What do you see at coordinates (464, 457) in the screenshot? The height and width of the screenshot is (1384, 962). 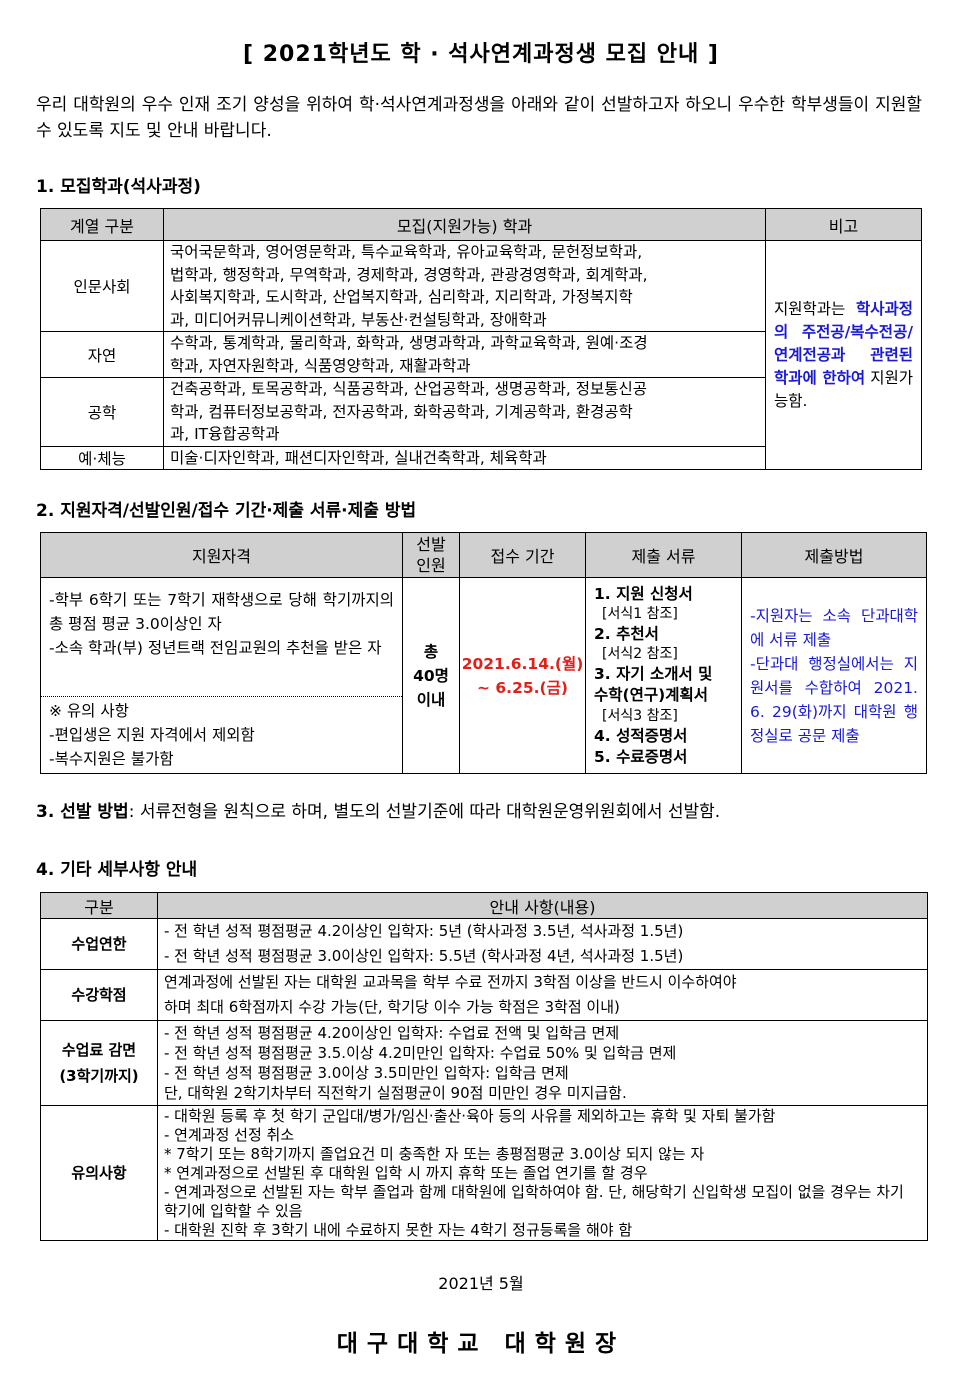 I see `departments-cell: 미술·디자인학과, 패션디자인학과, 실내건축학과, 체육학과` at bounding box center [464, 457].